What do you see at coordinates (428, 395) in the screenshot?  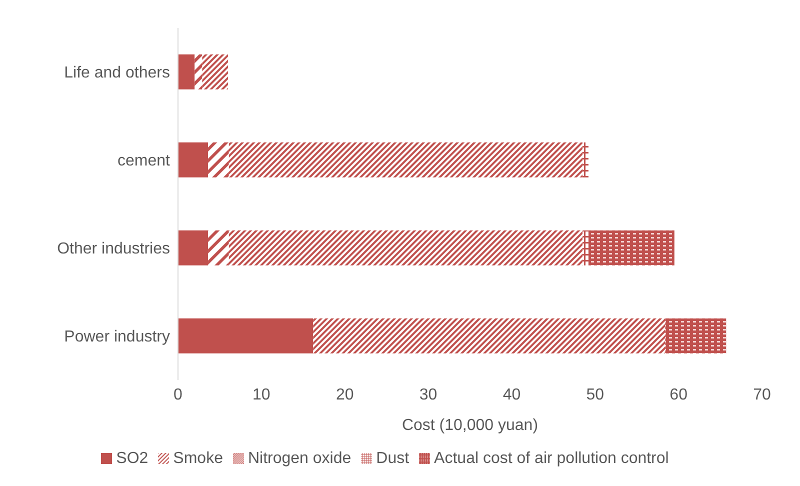 I see `x-tick-label: 30` at bounding box center [428, 395].